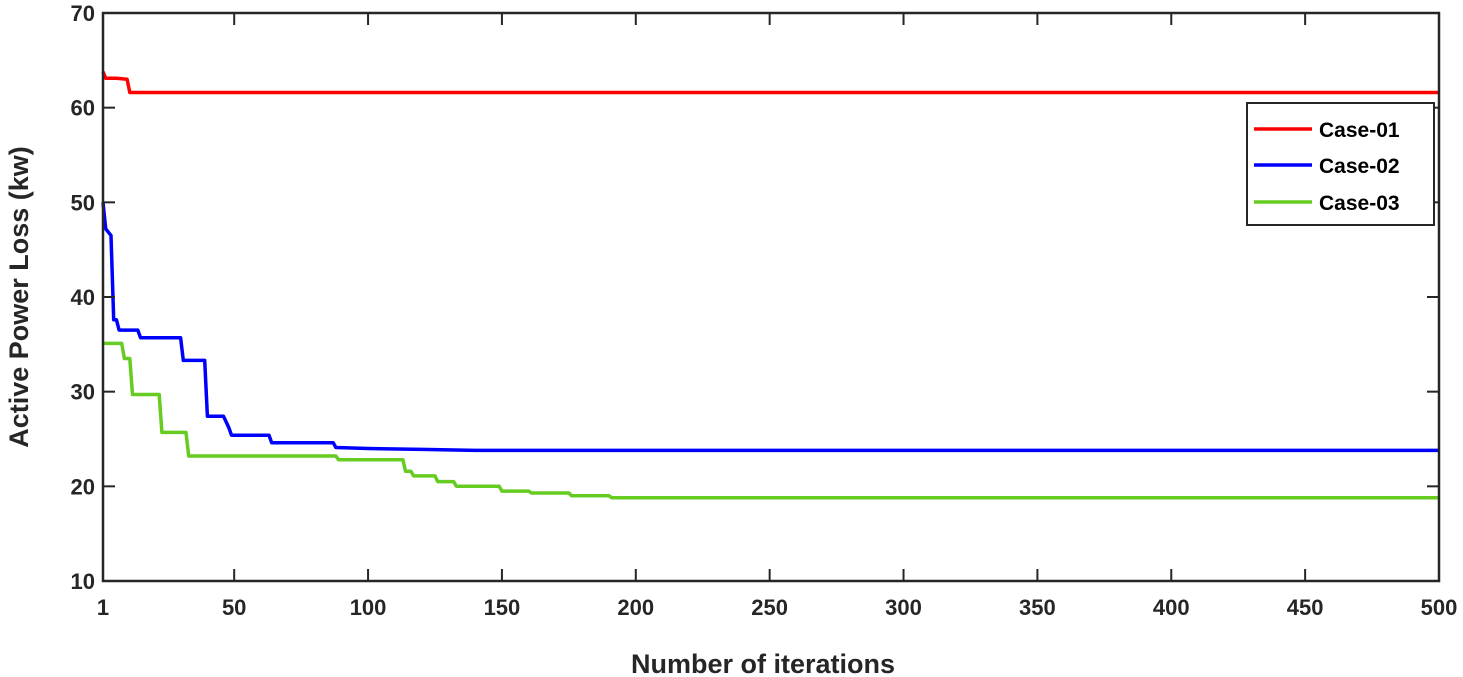 This screenshot has width=1463, height=677. I want to click on x-tick-label: 400, so click(1171, 607).